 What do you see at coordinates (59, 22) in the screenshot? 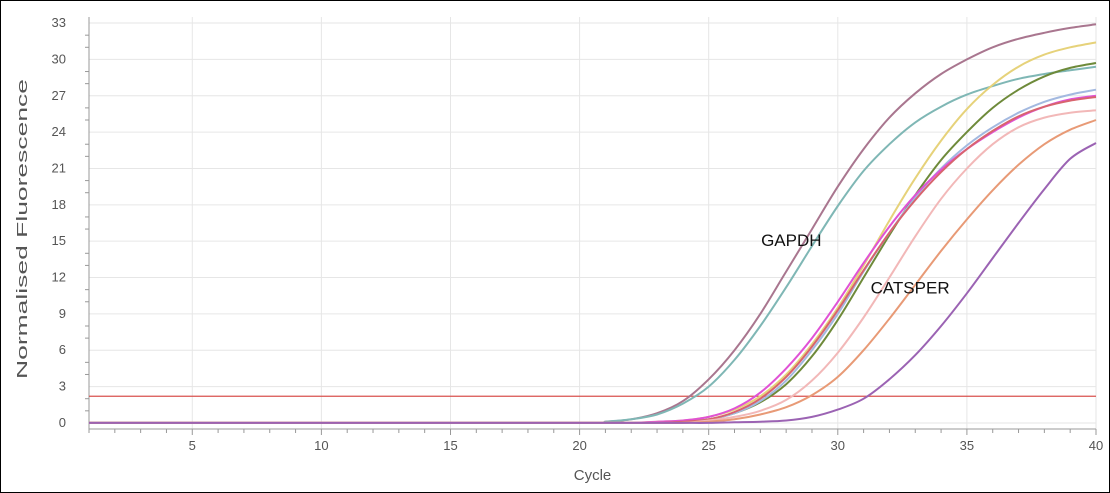
I see `y-tick-label: 33` at bounding box center [59, 22].